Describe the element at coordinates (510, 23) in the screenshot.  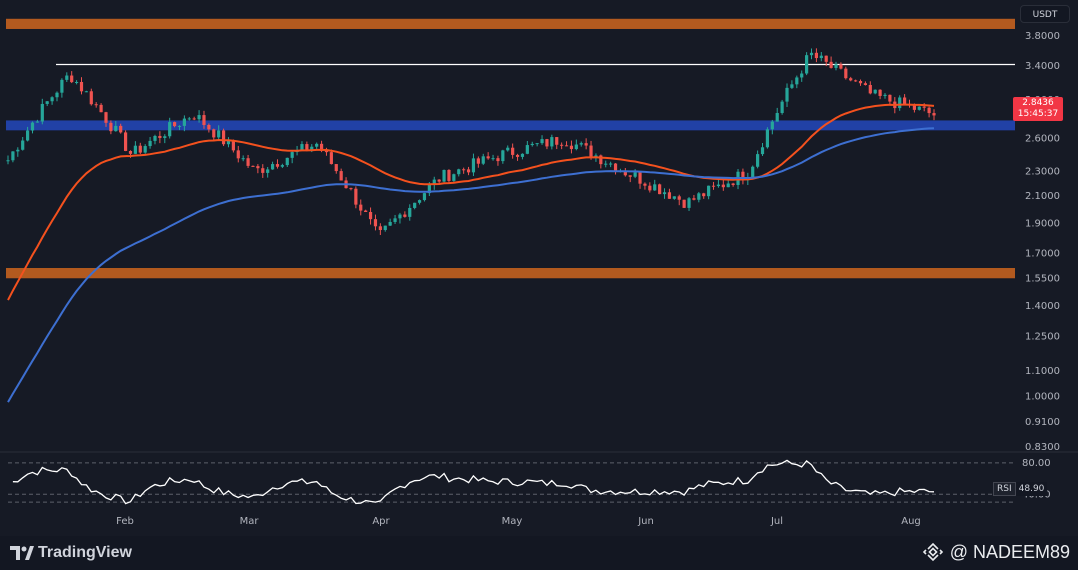
I see `upper-supply-zone` at that location.